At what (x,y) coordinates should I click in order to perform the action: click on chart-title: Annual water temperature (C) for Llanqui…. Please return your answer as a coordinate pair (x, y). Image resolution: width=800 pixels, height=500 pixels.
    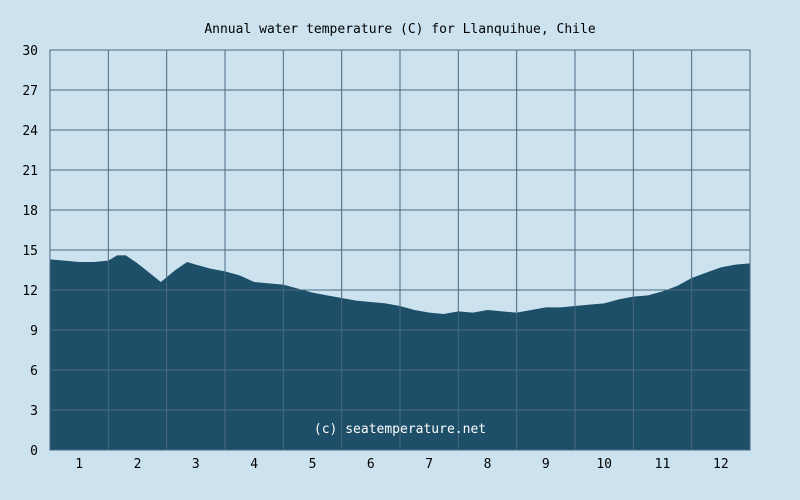
    Looking at the image, I should click on (400, 29).